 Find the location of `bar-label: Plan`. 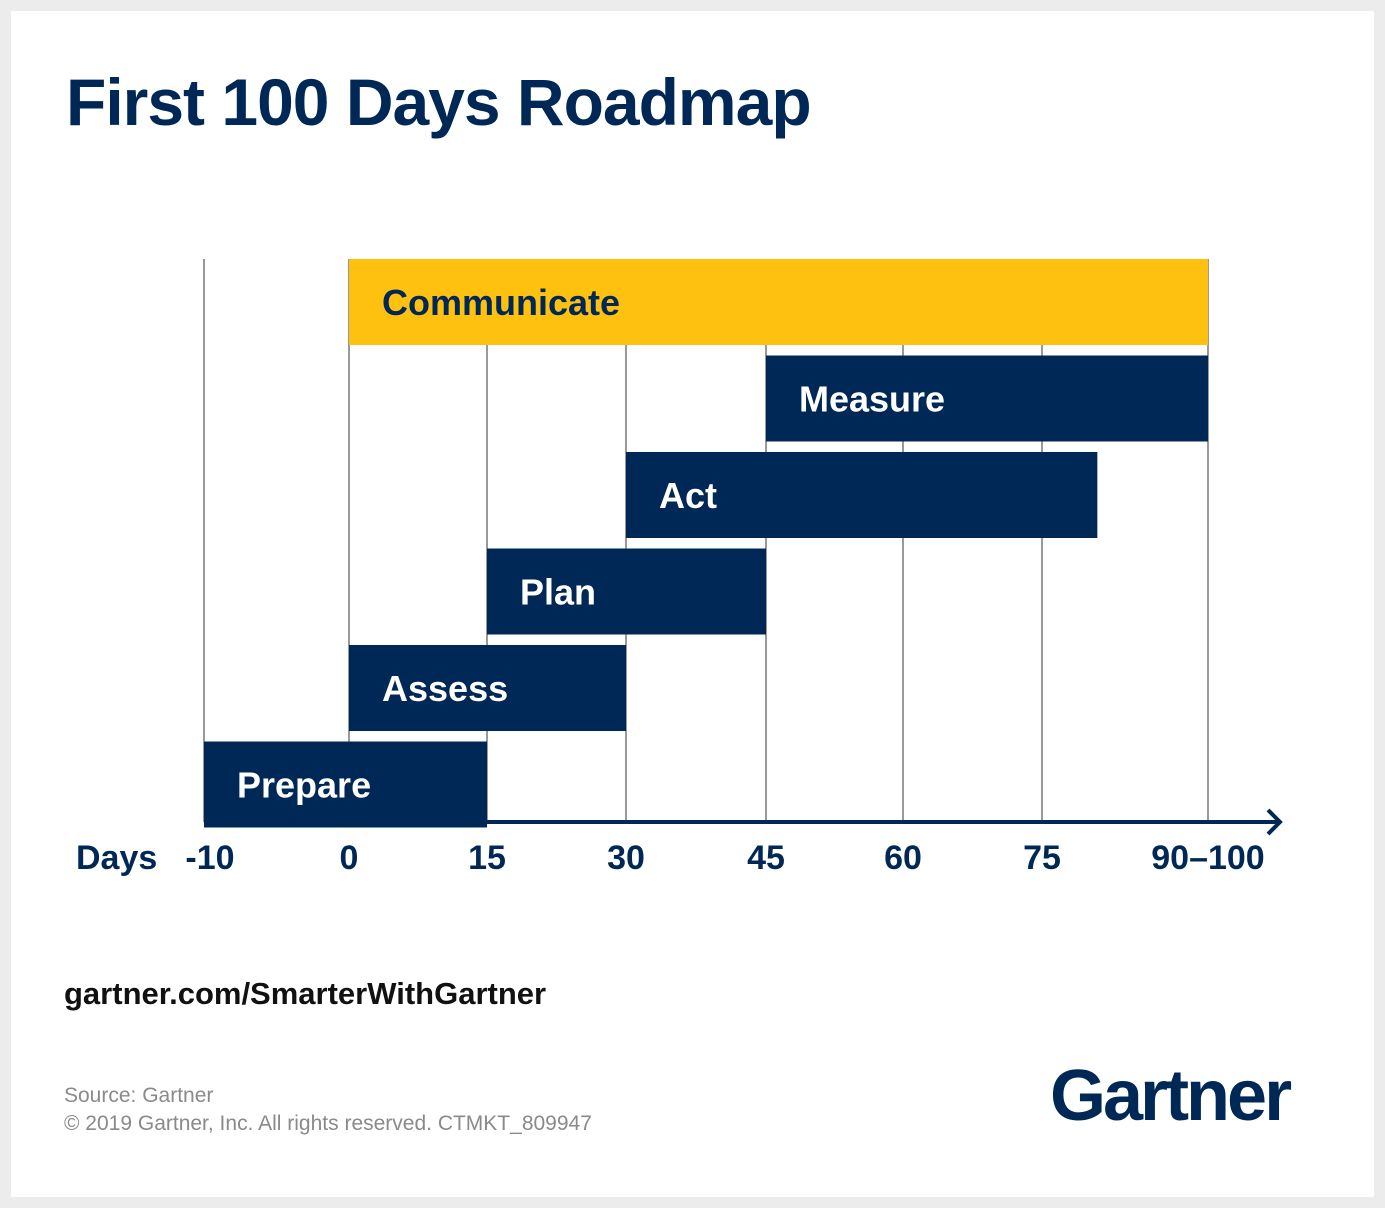

bar-label: Plan is located at coordinates (558, 592).